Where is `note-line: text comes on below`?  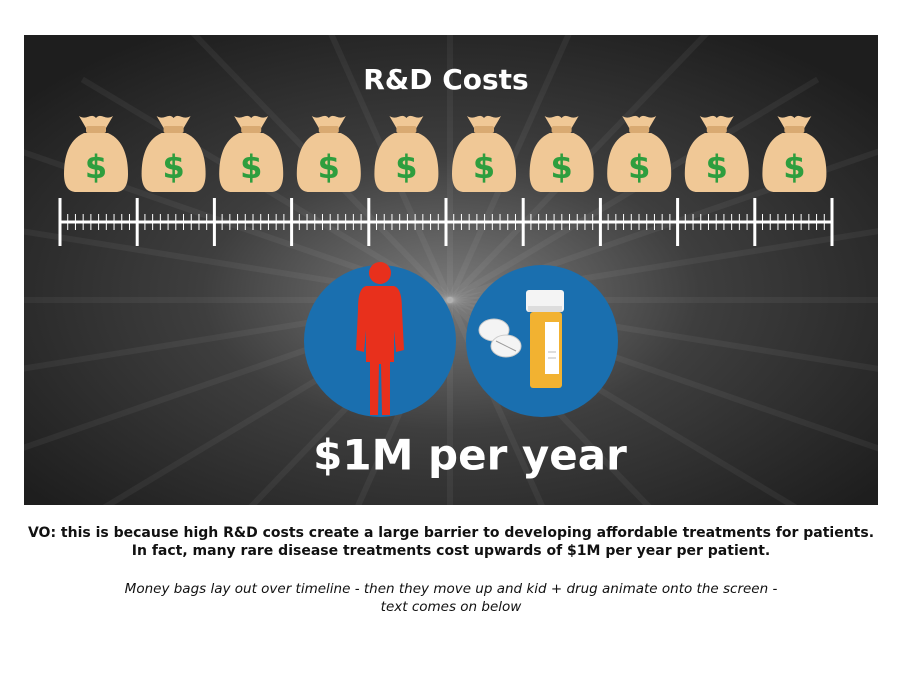 note-line: text comes on below is located at coordinates (452, 607).